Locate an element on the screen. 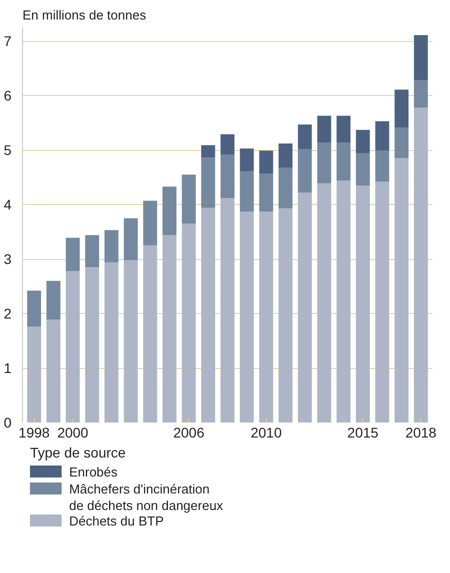 This screenshot has width=450, height=573. y-axis-title: En millions de tonnes is located at coordinates (84, 15).